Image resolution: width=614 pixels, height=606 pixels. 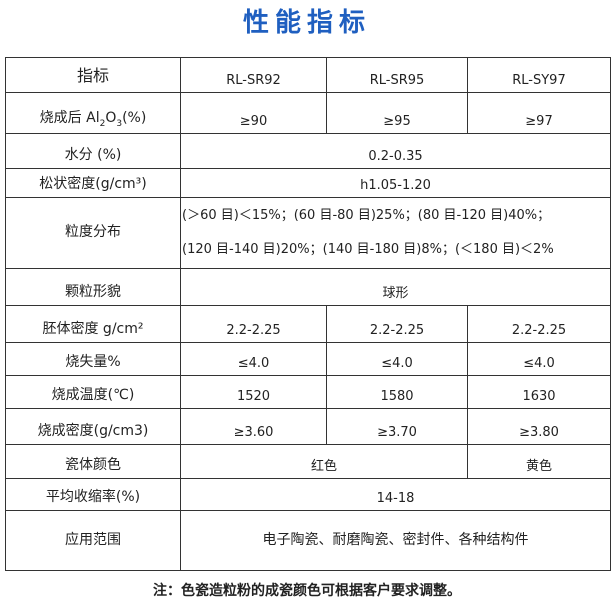 What do you see at coordinates (395, 183) in the screenshot?
I see `cell-value: h1.05-1.20` at bounding box center [395, 183].